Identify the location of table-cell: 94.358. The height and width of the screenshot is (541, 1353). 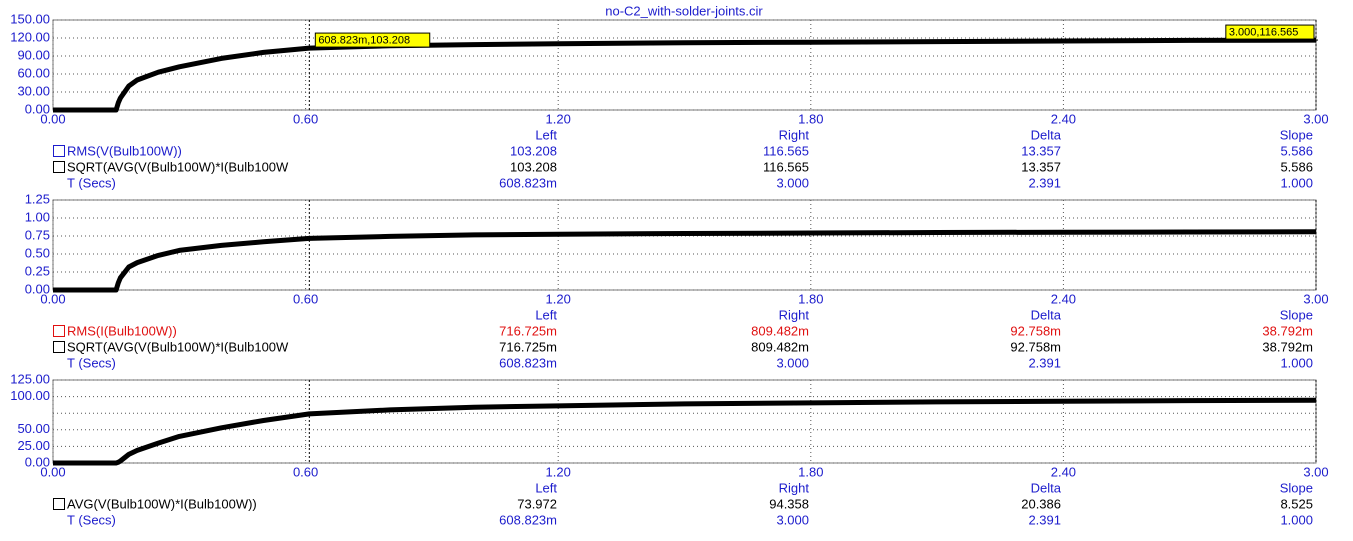
(789, 503).